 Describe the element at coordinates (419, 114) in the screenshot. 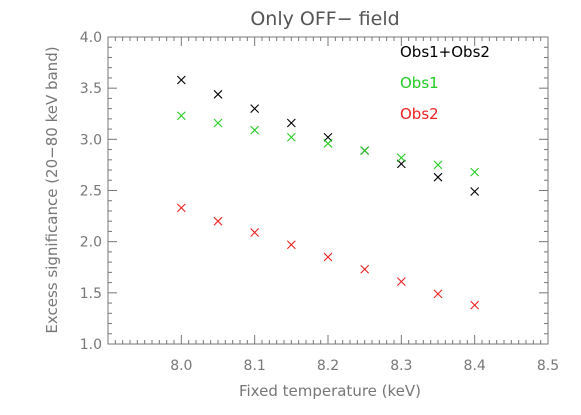

I see `legend-entry: Obs2` at that location.